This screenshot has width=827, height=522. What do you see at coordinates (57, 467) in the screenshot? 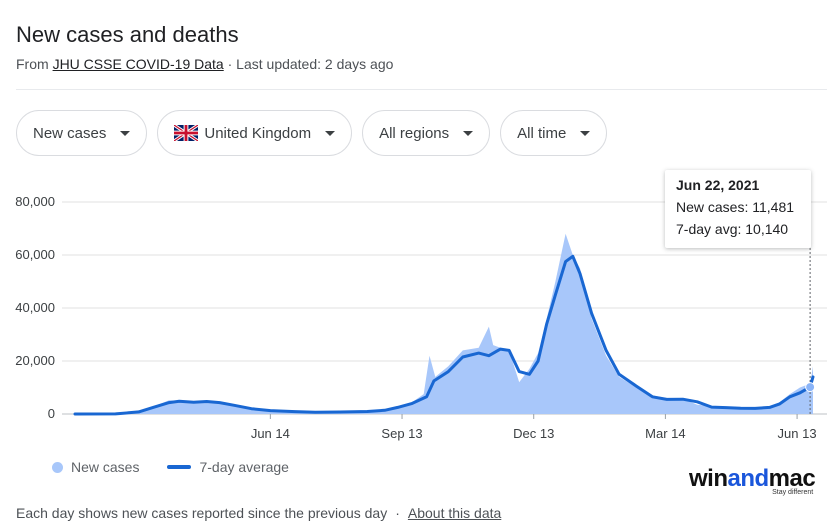
I see `legend-dot-icon` at bounding box center [57, 467].